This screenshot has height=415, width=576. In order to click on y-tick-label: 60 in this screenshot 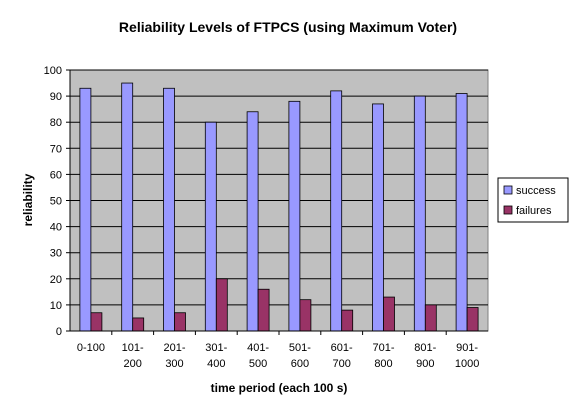, I will do `click(56, 175)`.